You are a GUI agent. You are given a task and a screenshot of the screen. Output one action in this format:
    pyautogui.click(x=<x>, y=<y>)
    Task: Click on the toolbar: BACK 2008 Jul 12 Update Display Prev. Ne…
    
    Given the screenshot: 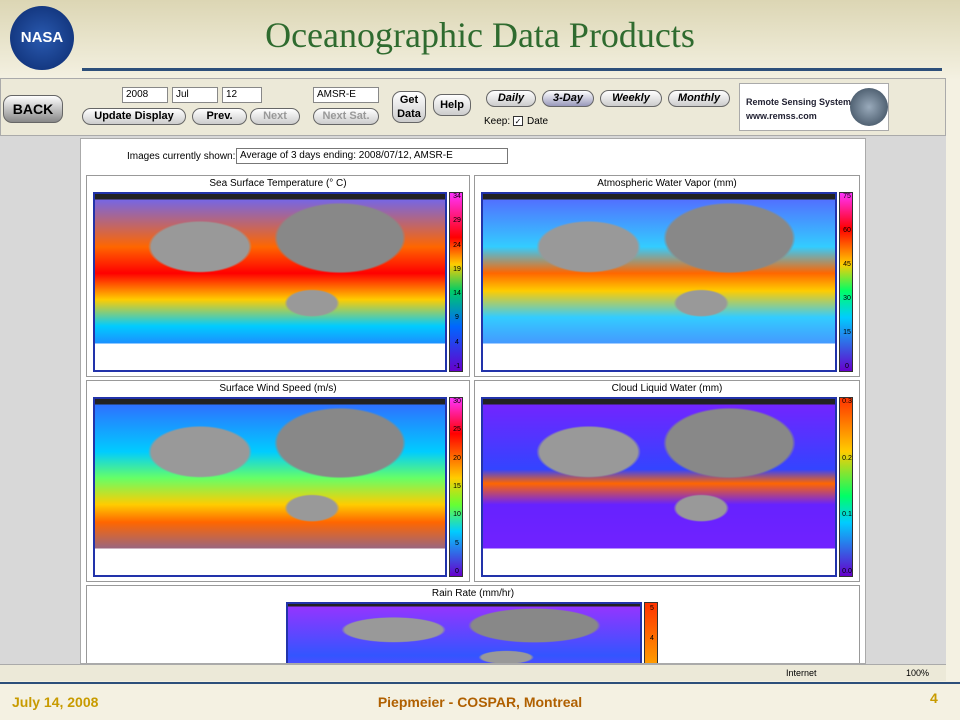 What is the action you would take?
    pyautogui.click(x=473, y=107)
    